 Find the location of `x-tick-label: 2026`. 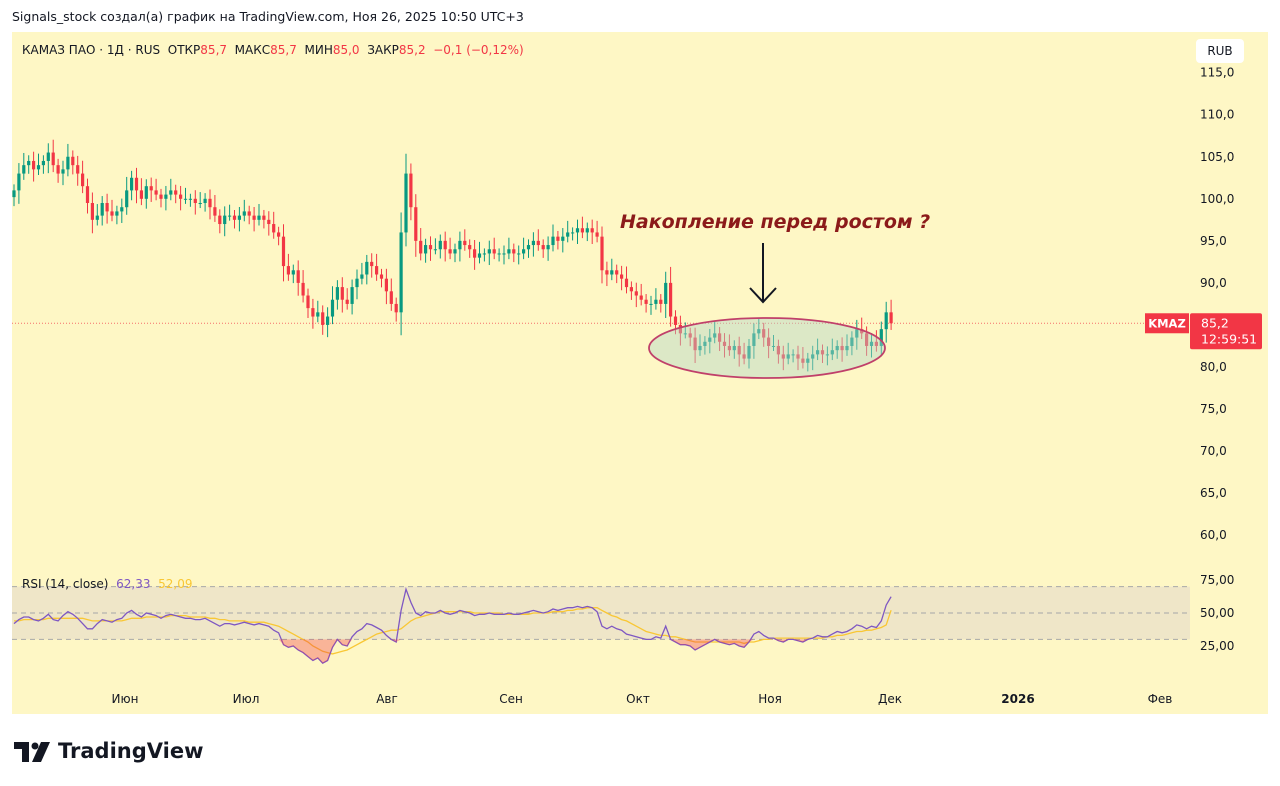

x-tick-label: 2026 is located at coordinates (1017, 699).